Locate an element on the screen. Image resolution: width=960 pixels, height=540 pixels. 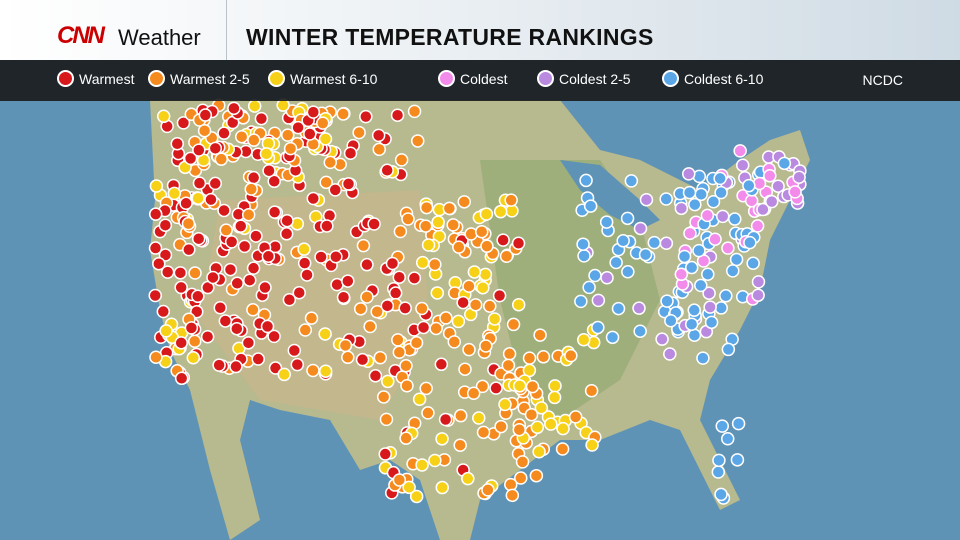
header-bar: CNN Weather WINTER TEMPERATURE RANKINGS is located at coordinates (480, 30).